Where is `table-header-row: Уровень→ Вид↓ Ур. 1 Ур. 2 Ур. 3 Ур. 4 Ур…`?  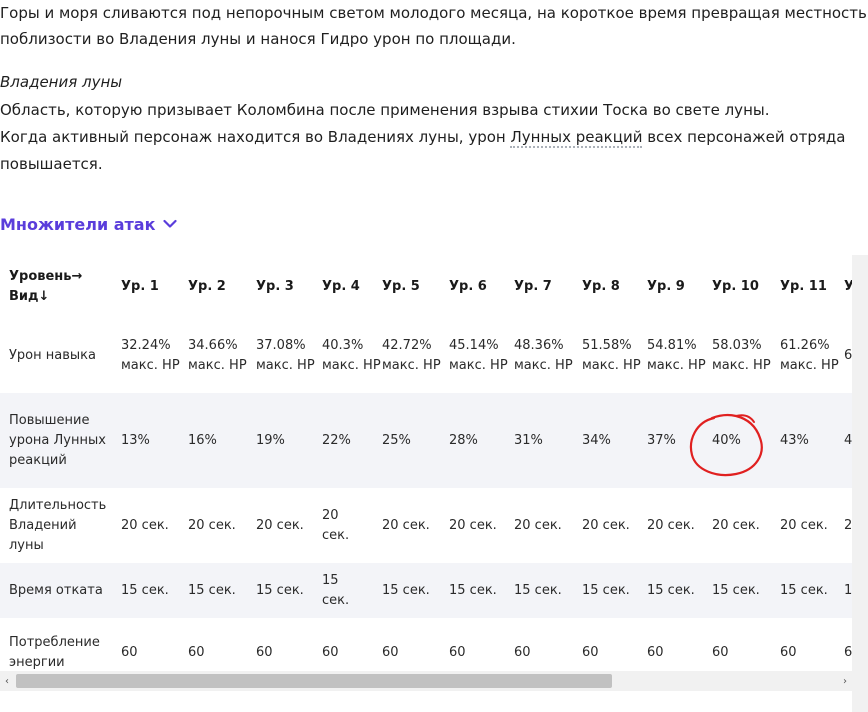 table-header-row: Уровень→ Вид↓ Ур. 1 Ур. 2 Ур. 3 Ур. 4 Ур… is located at coordinates (426, 286).